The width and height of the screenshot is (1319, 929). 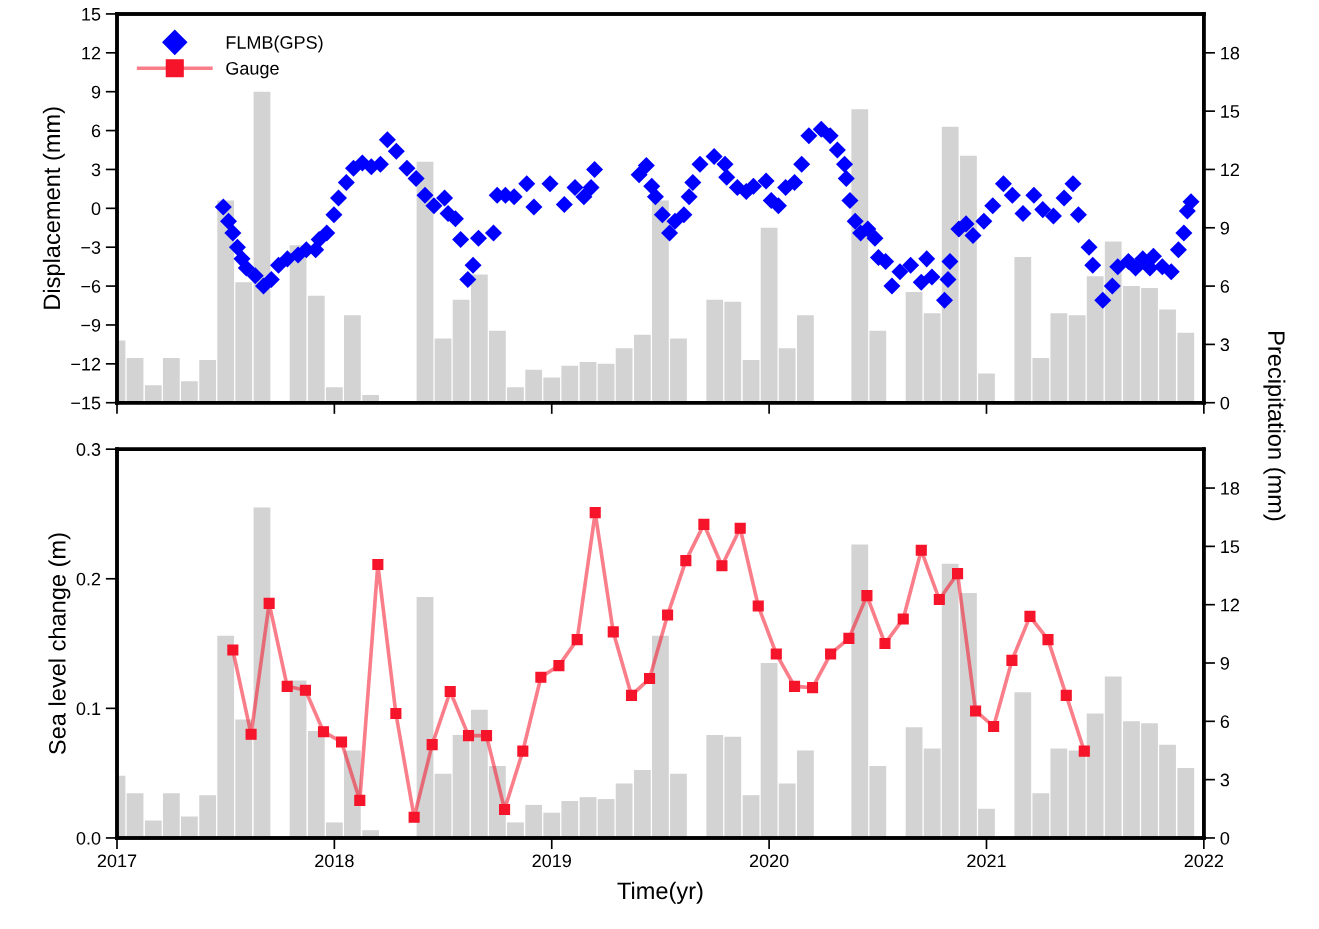 I want to click on y-axis-title: Displacement (mm), so click(x=53, y=208).